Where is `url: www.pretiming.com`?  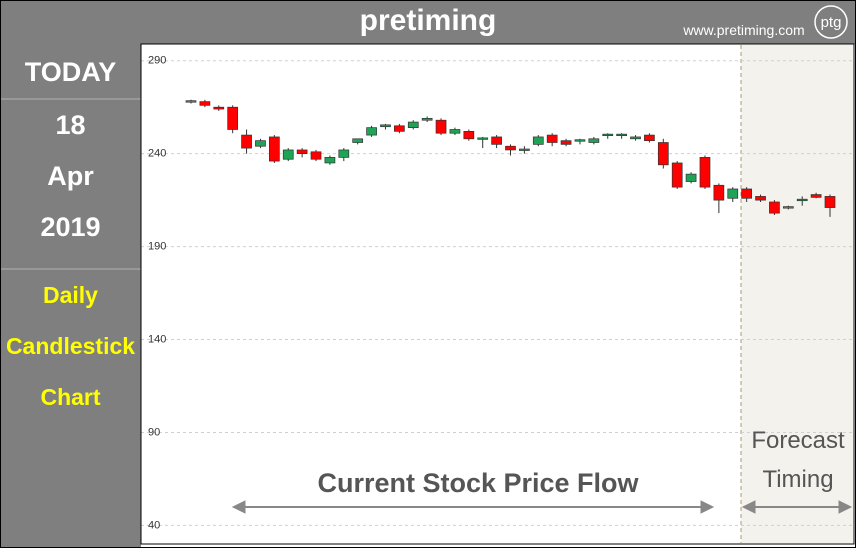 url: www.pretiming.com is located at coordinates (743, 30).